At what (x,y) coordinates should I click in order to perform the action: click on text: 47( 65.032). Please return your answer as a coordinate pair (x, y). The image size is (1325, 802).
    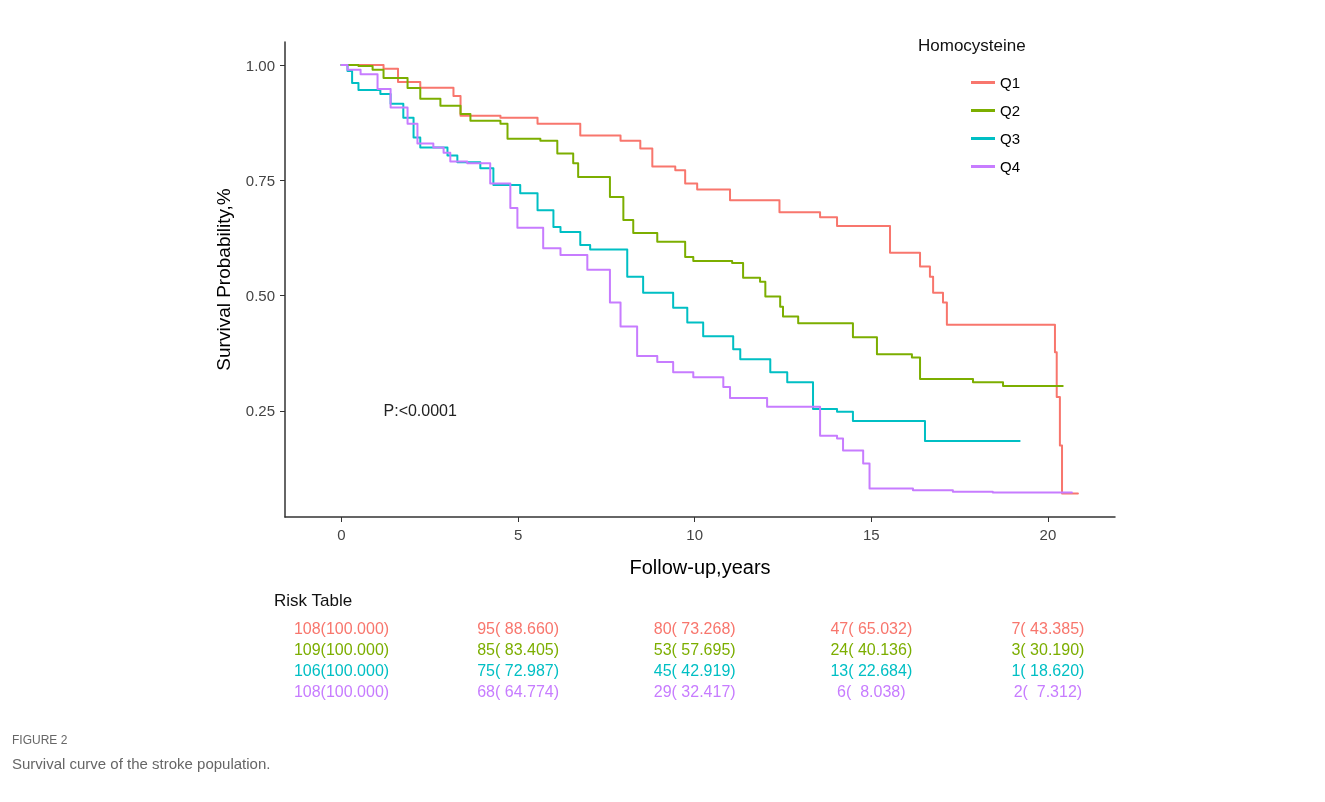
    Looking at the image, I should click on (871, 628).